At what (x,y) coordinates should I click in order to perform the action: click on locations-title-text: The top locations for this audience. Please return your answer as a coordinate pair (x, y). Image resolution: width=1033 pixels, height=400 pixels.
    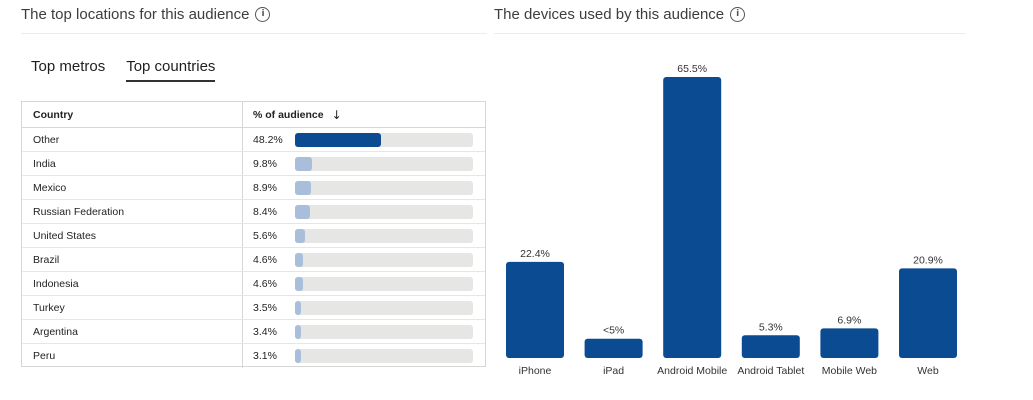
    Looking at the image, I should click on (135, 14).